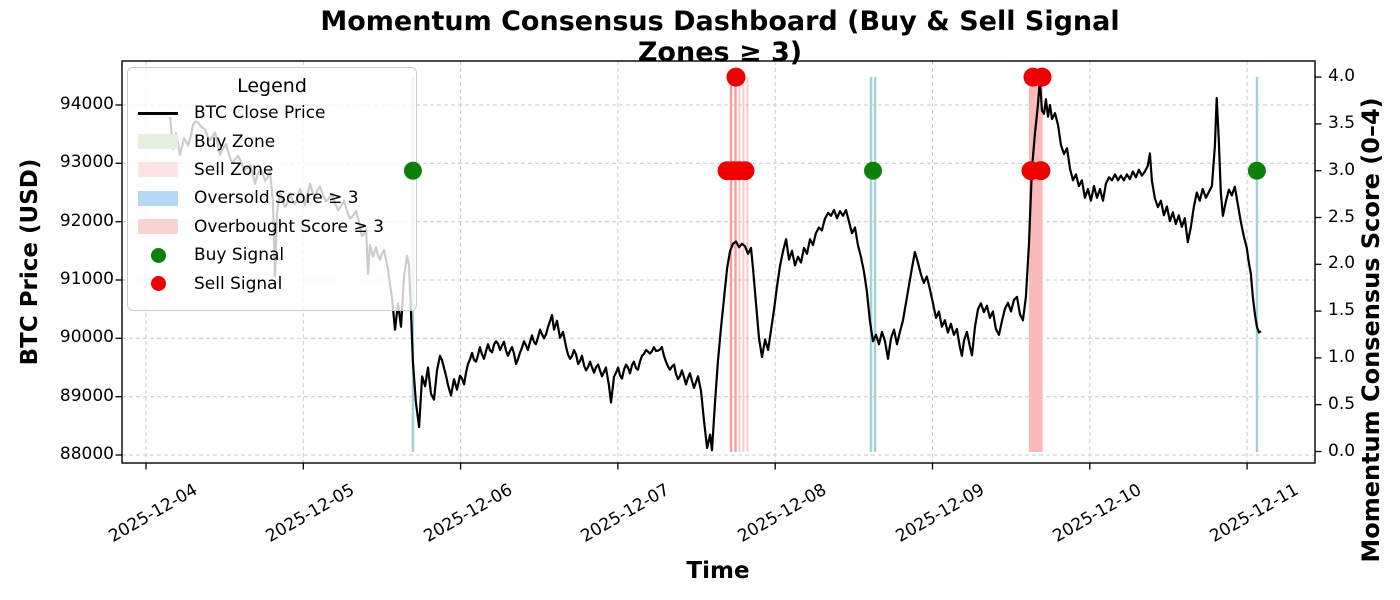  I want to click on legend-overbought-swatch, so click(158, 227).